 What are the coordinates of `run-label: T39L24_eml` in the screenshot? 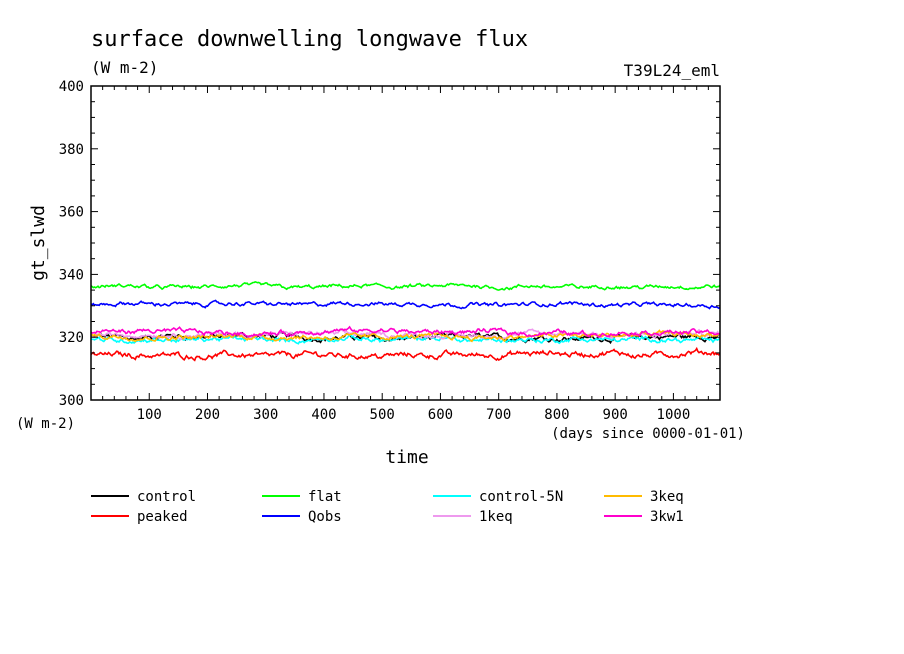 It's located at (672, 70).